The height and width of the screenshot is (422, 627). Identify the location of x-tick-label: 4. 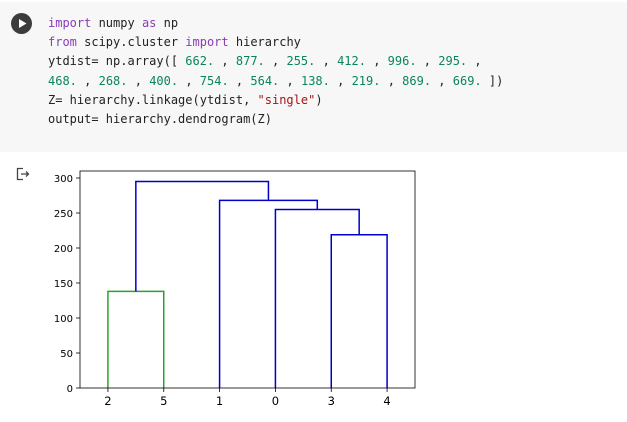
(386, 401).